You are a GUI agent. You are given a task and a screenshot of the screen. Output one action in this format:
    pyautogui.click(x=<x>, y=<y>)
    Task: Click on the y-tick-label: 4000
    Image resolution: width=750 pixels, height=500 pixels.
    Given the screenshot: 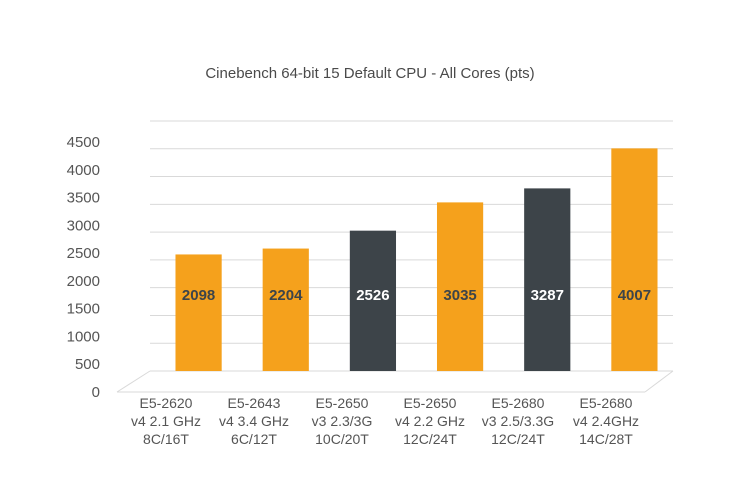 What is the action you would take?
    pyautogui.click(x=83, y=170)
    